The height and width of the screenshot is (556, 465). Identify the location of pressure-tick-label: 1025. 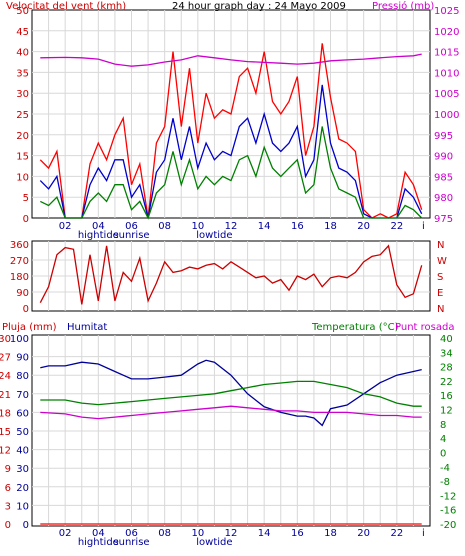
(446, 11).